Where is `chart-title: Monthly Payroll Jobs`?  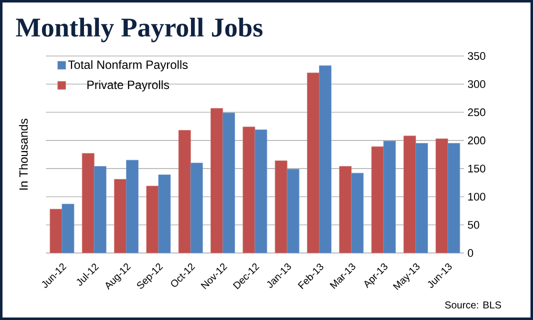
chart-title: Monthly Payroll Jobs is located at coordinates (139, 30).